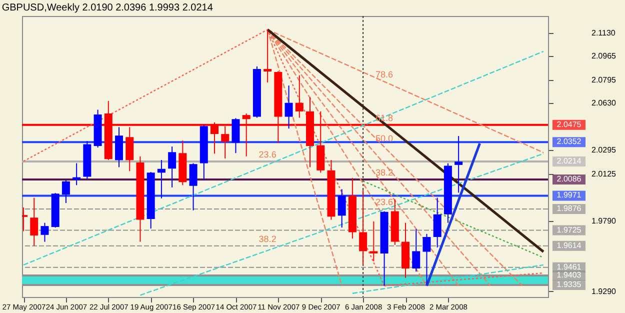  What do you see at coordinates (569, 245) in the screenshot?
I see `ref-line-label: 1.9614` at bounding box center [569, 245].